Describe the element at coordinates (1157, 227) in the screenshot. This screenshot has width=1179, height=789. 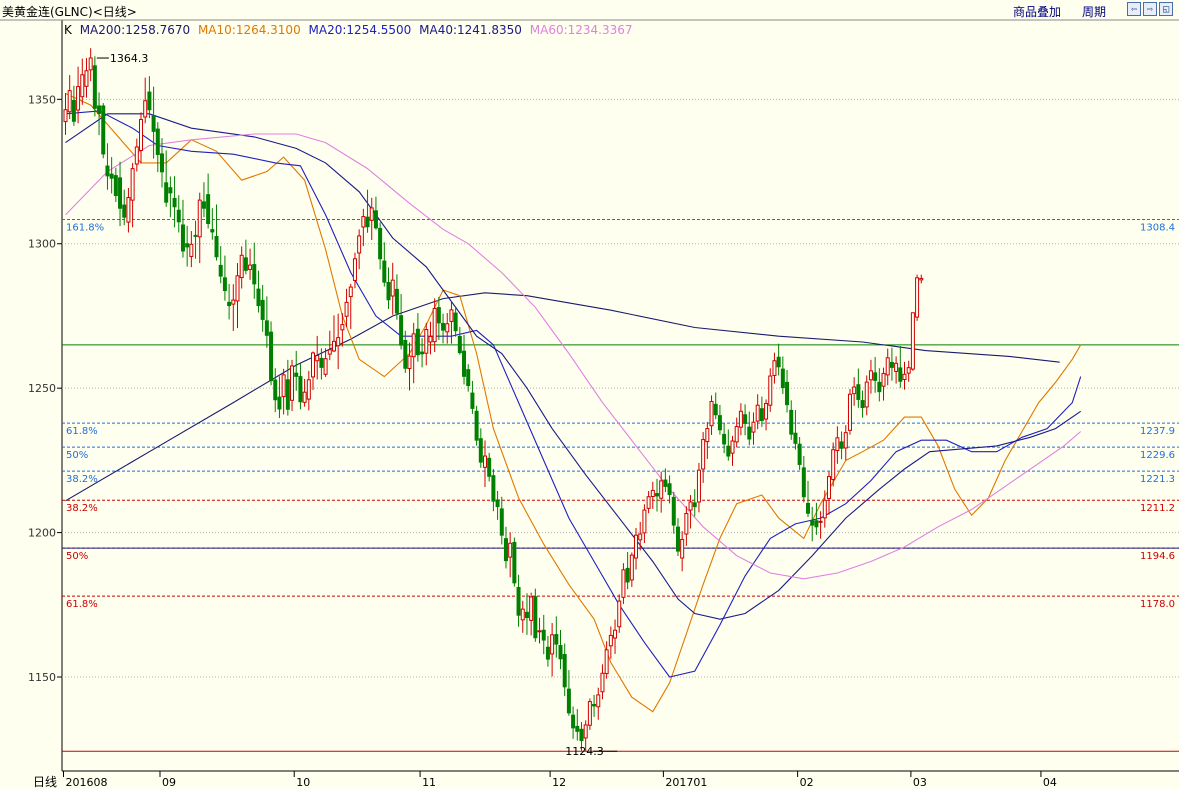
I see `level-right-label: 1308.4` at that location.